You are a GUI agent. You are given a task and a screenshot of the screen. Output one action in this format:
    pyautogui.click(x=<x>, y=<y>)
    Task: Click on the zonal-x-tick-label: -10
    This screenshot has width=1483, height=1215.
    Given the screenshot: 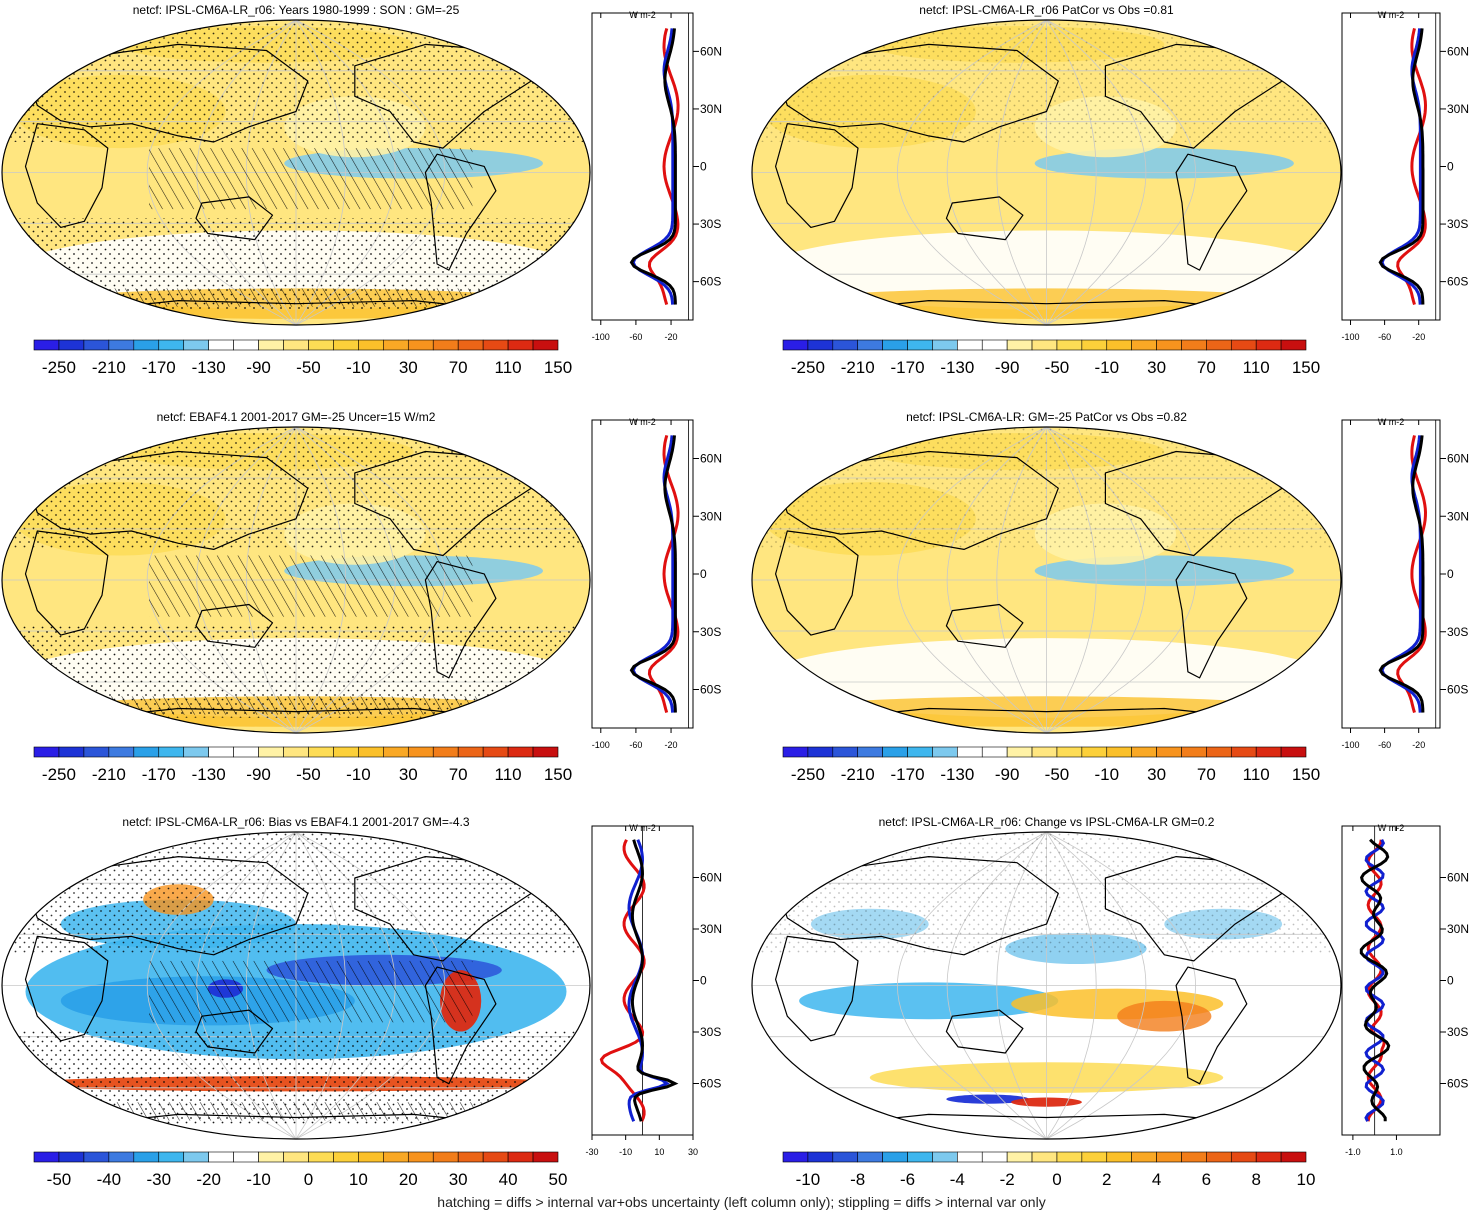 What is the action you would take?
    pyautogui.click(x=625, y=1152)
    